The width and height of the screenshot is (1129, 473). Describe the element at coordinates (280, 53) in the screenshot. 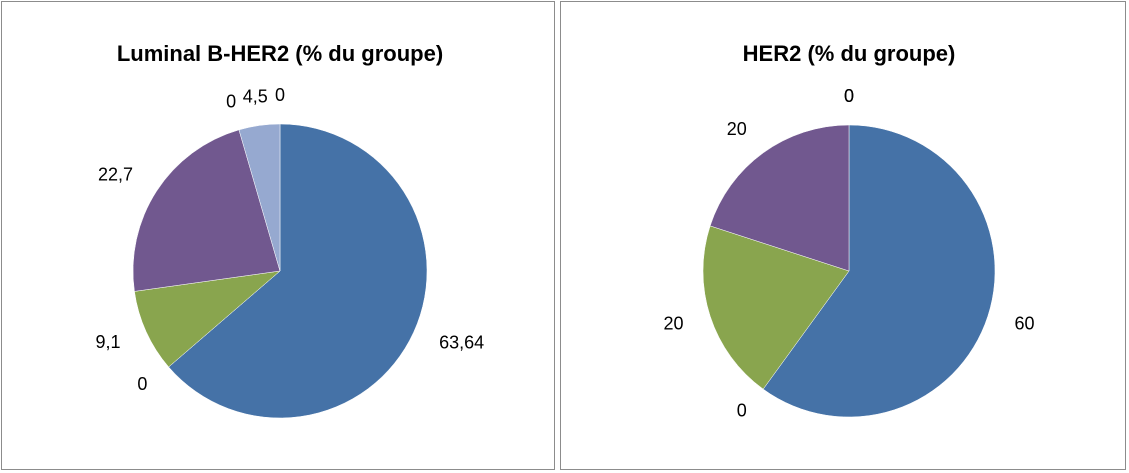

I see `chart-title: Luminal B-HER2 (% du groupe)` at that location.